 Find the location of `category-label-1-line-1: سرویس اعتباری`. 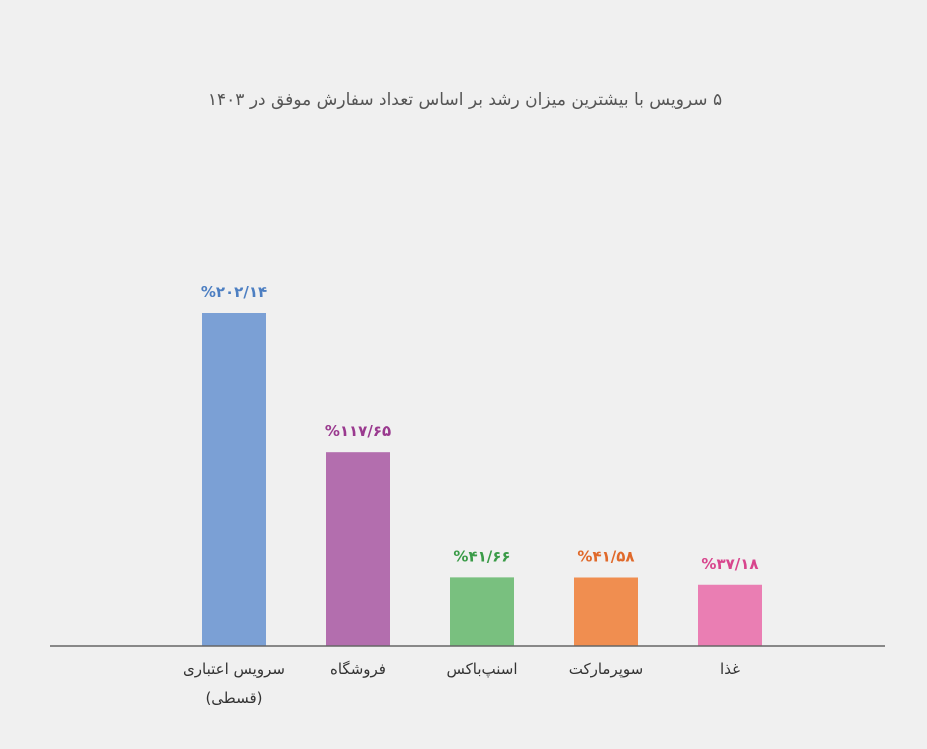

category-label-1-line-1: سرویس اعتباری is located at coordinates (234, 669).